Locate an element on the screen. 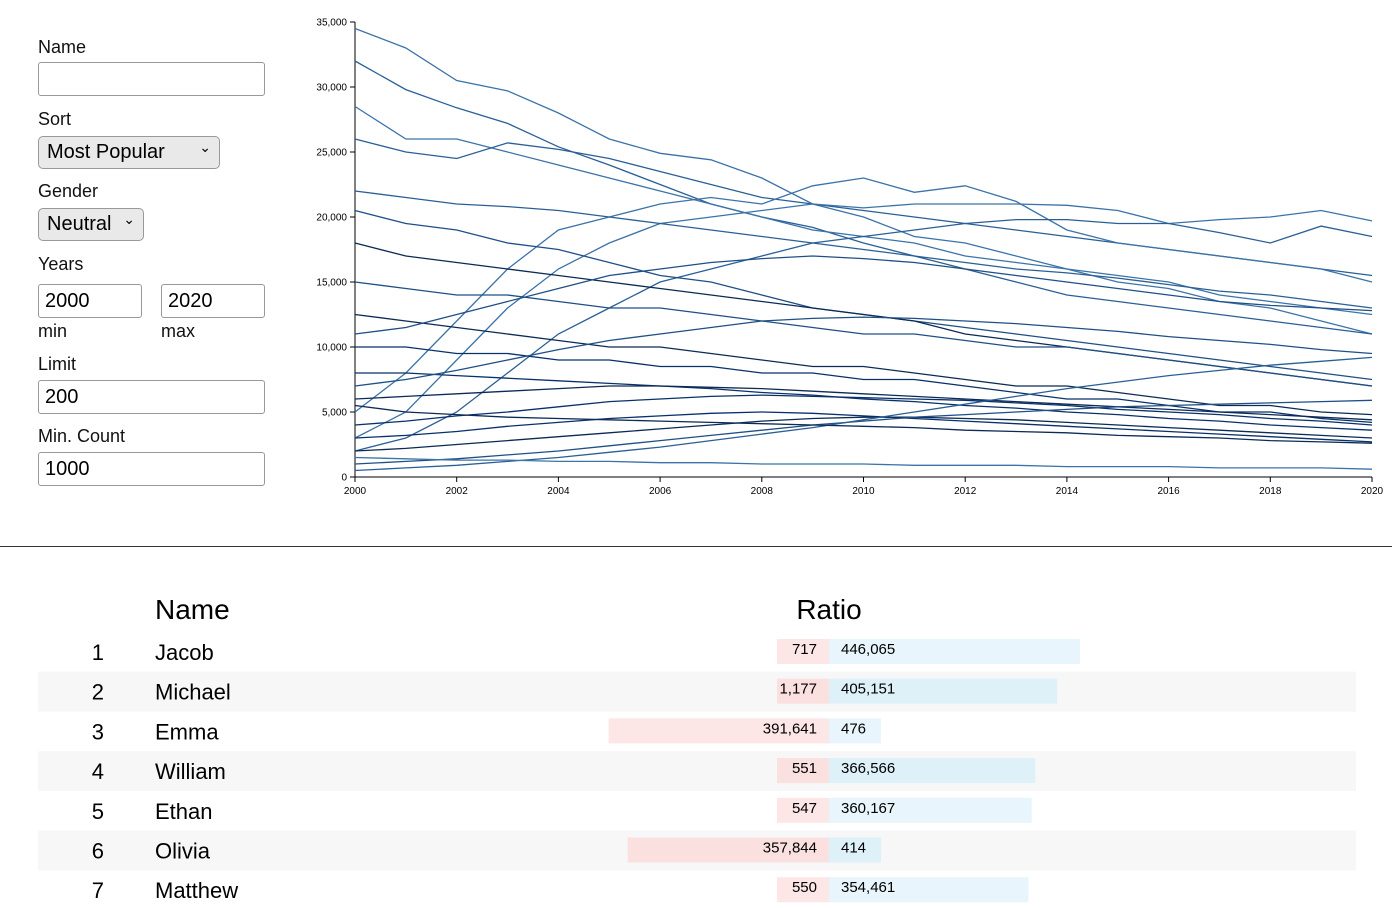  min-count-input is located at coordinates (151, 469).